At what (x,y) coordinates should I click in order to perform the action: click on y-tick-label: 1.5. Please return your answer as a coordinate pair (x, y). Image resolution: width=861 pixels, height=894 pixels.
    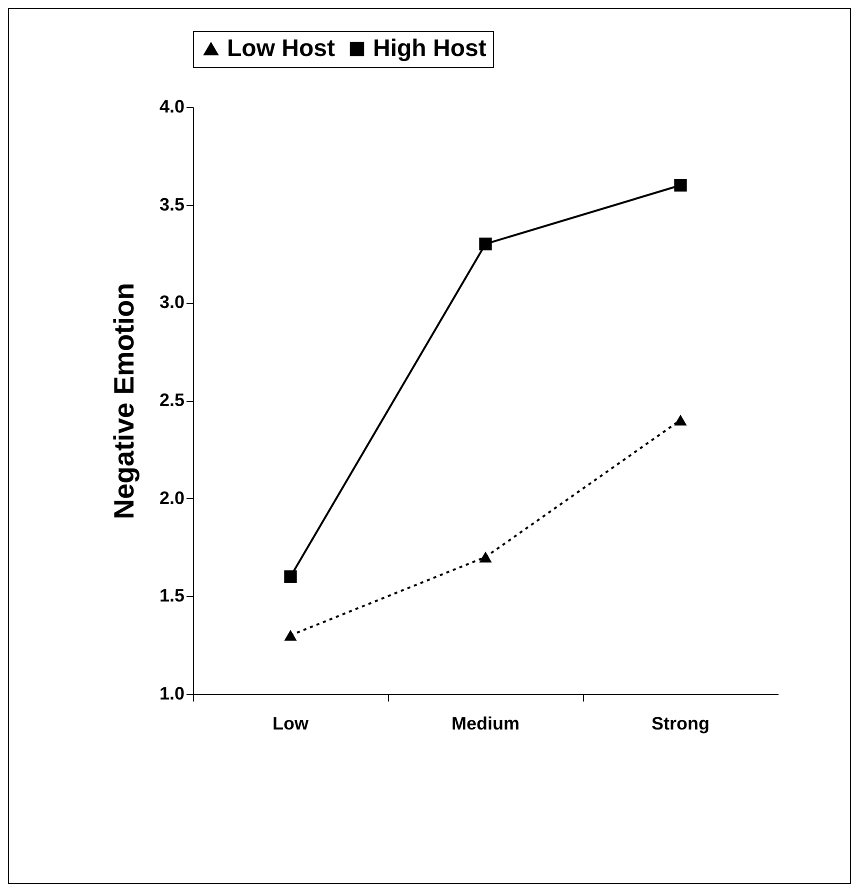
    Looking at the image, I should click on (171, 596).